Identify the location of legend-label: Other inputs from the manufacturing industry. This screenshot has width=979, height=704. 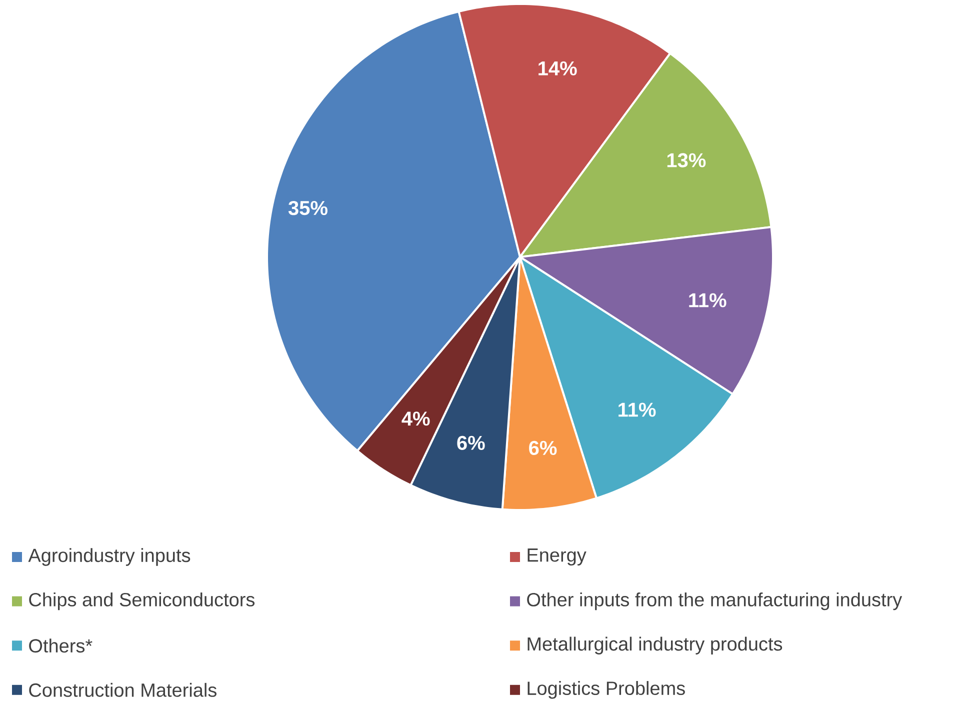
(714, 601).